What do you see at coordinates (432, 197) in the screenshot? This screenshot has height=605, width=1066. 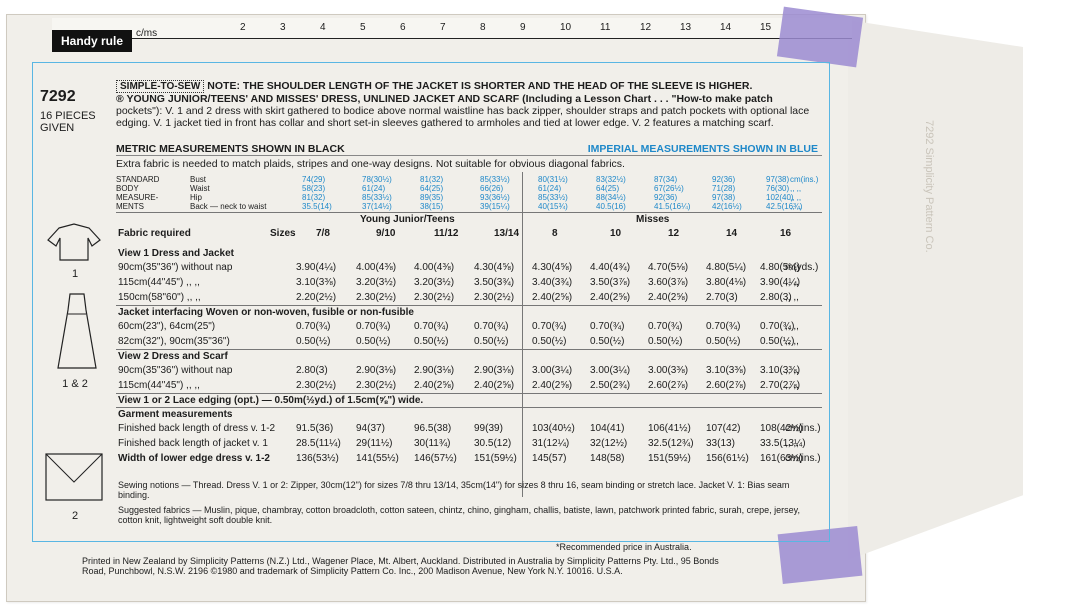 I see `body-value: 89(35)` at bounding box center [432, 197].